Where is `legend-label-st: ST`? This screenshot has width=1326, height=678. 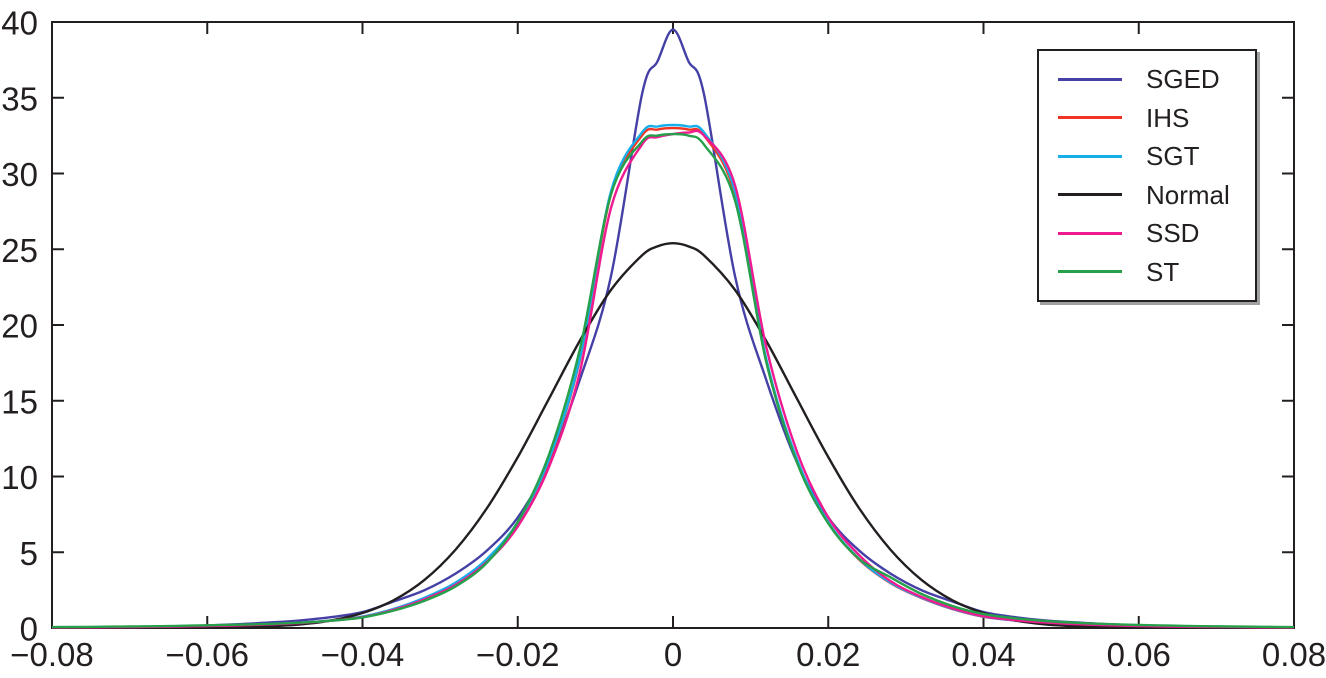
legend-label-st: ST is located at coordinates (1163, 271).